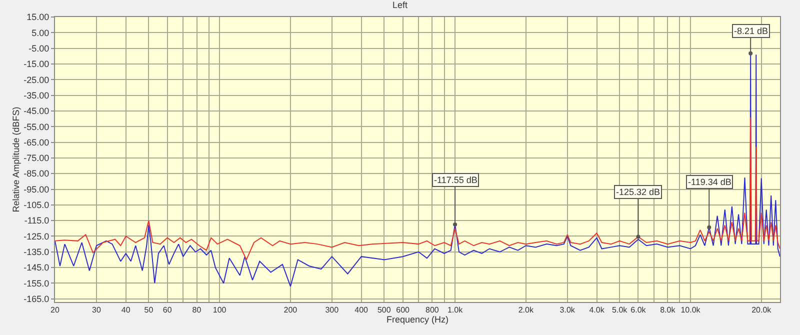 Image resolution: width=800 pixels, height=335 pixels. What do you see at coordinates (167, 310) in the screenshot?
I see `x-tick-label: 60` at bounding box center [167, 310].